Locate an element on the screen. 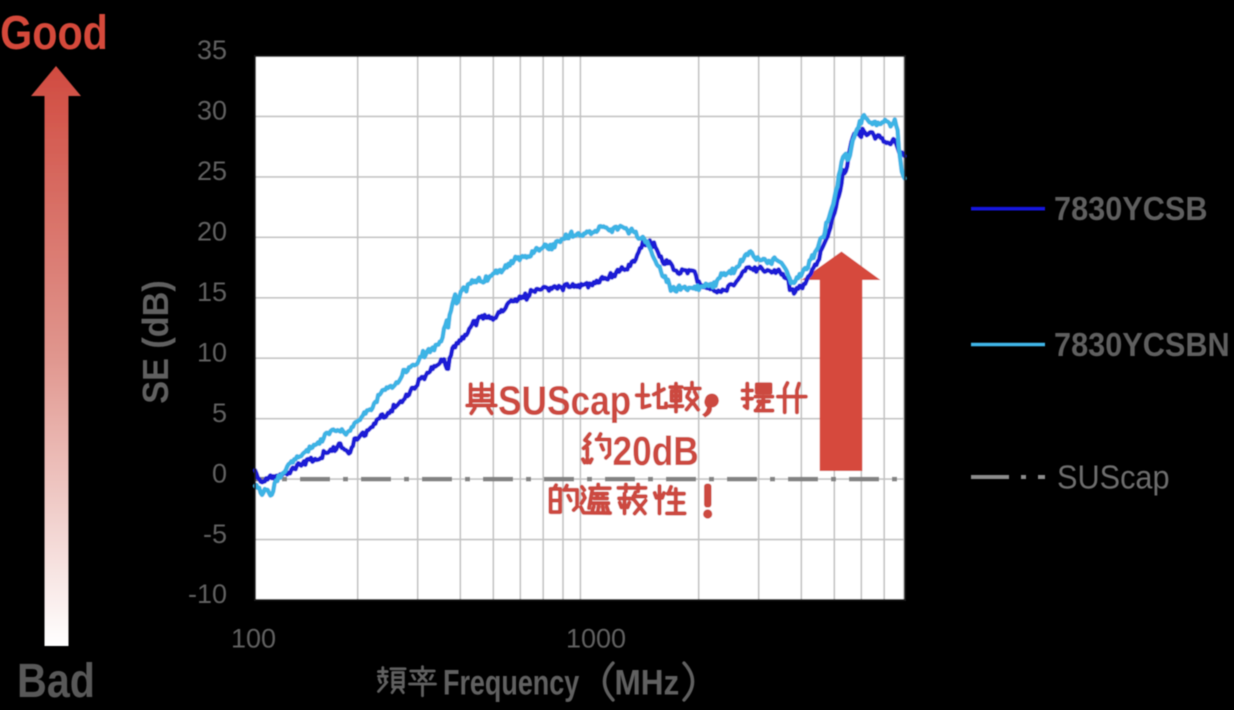 The width and height of the screenshot is (1234, 710). svg-text: 35 is located at coordinates (212, 50).